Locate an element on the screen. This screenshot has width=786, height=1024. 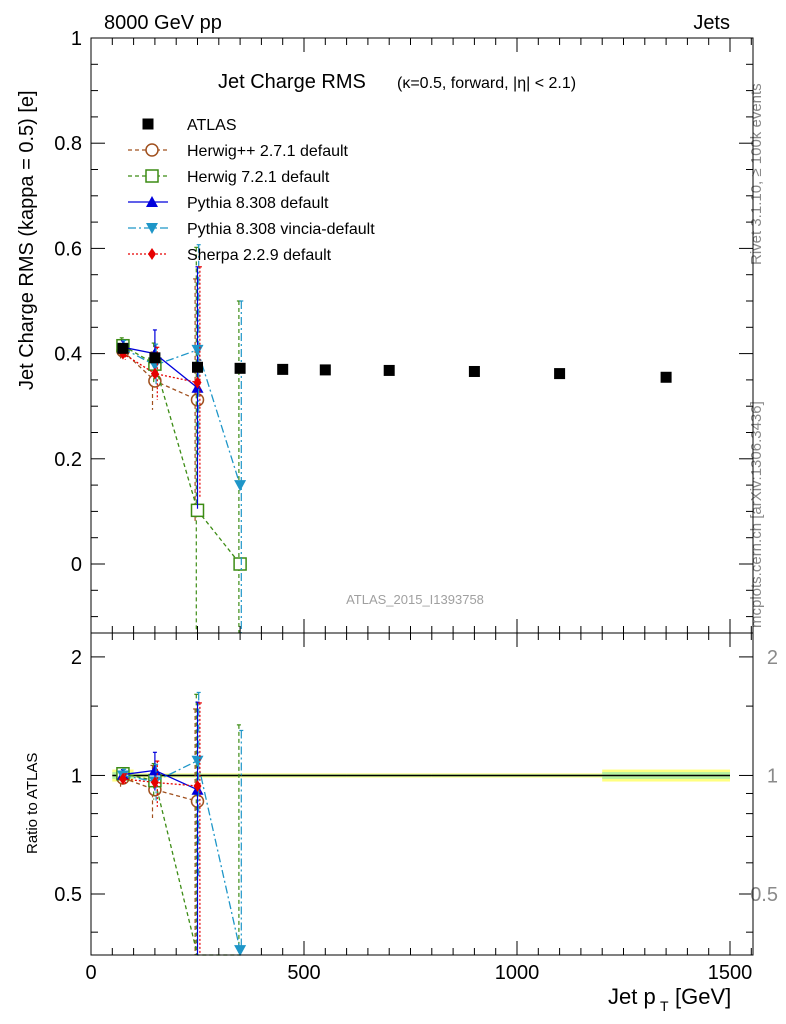
legend-label: Herwig++ 2.7.1 default is located at coordinates (268, 151).